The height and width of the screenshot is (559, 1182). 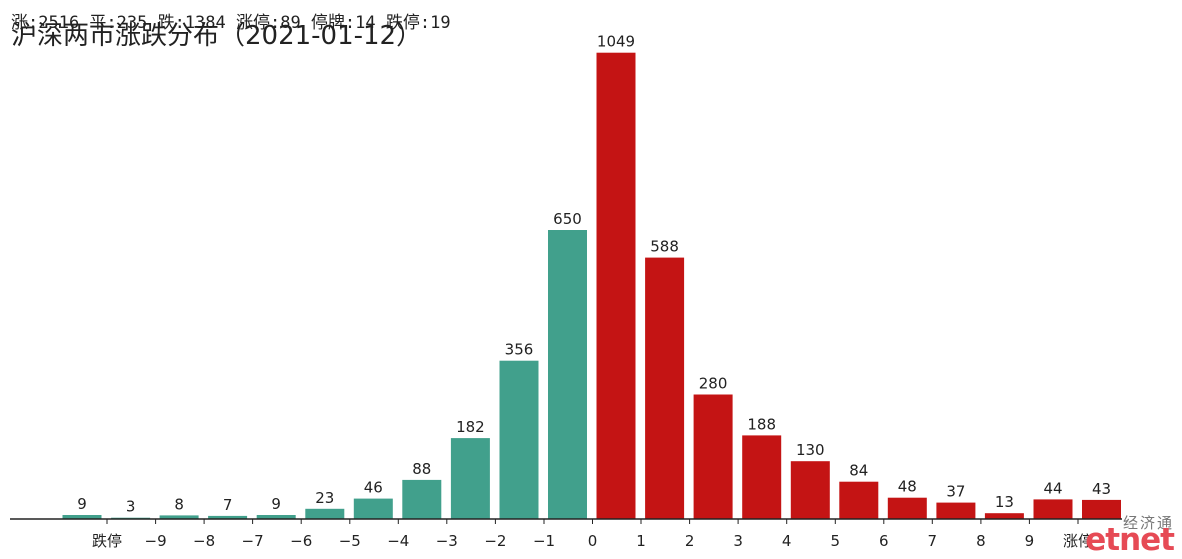 What do you see at coordinates (217, 36) in the screenshot?
I see `chart-title: 沪深两市涨跌分布（2021-01-12）` at bounding box center [217, 36].